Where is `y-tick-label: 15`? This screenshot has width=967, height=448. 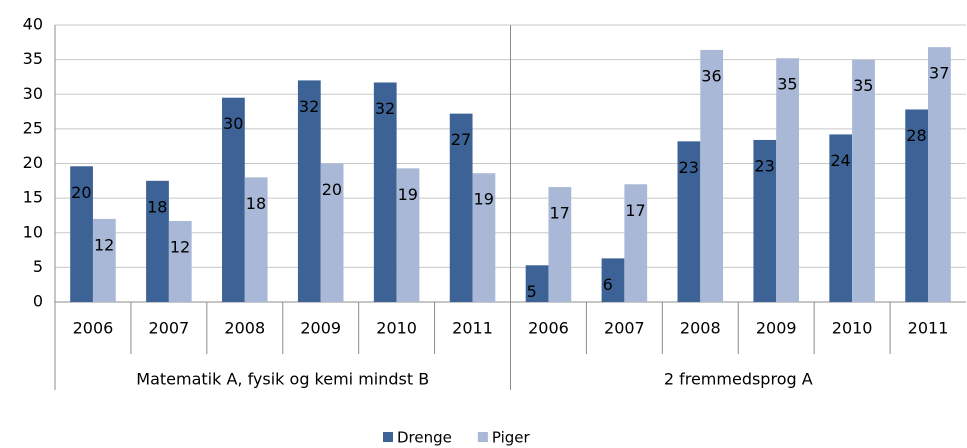
y-tick-label: 15 is located at coordinates (33, 197).